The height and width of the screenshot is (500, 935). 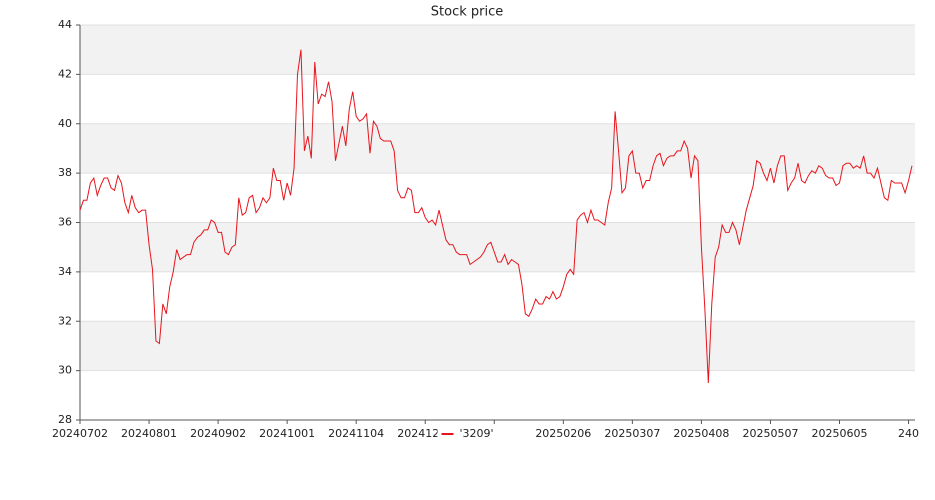 I want to click on legend-box, so click(x=485, y=434).